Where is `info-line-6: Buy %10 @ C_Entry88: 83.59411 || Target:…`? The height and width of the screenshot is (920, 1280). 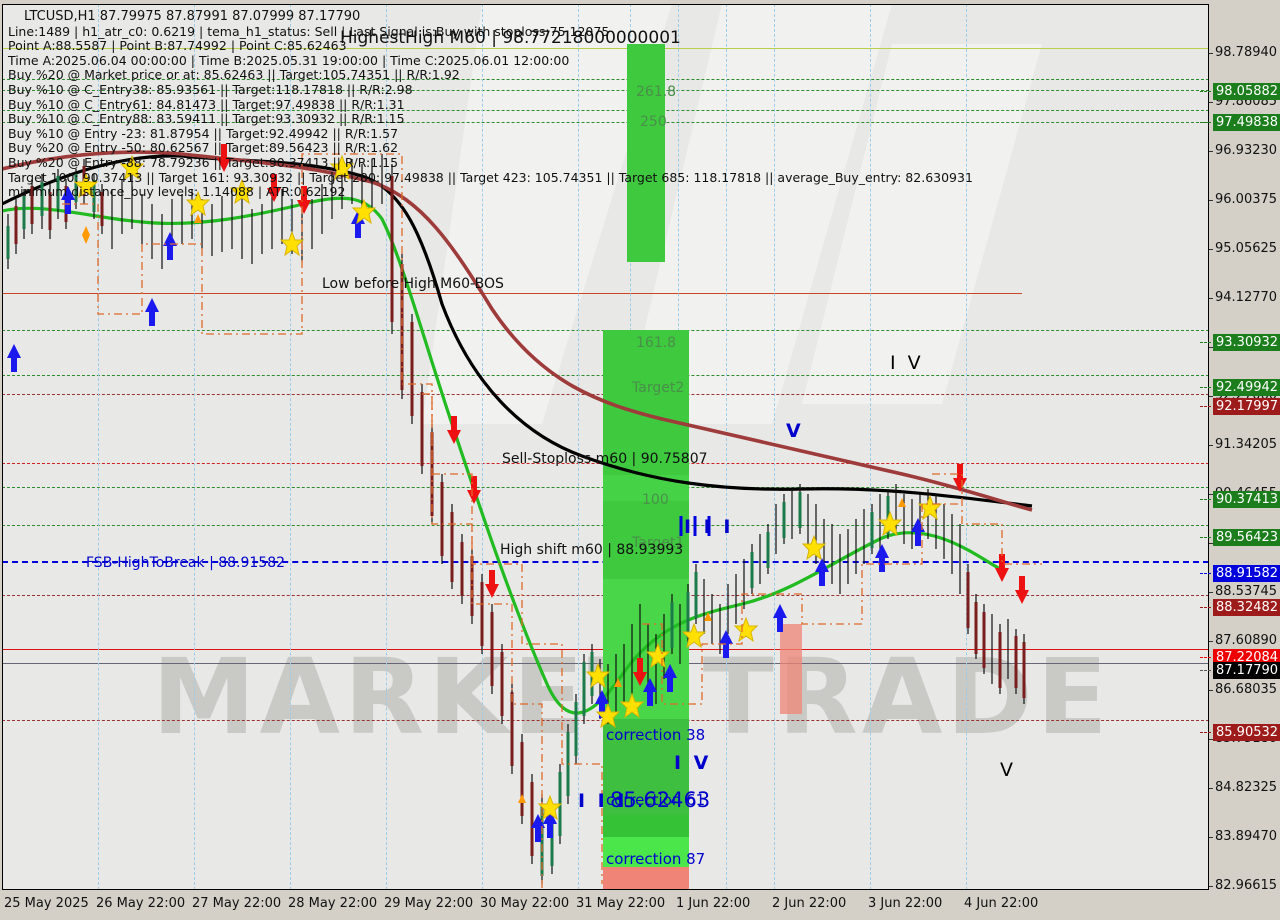
info-line-6: Buy %10 @ C_Entry88: 83.59411 || Target:… is located at coordinates (206, 119).